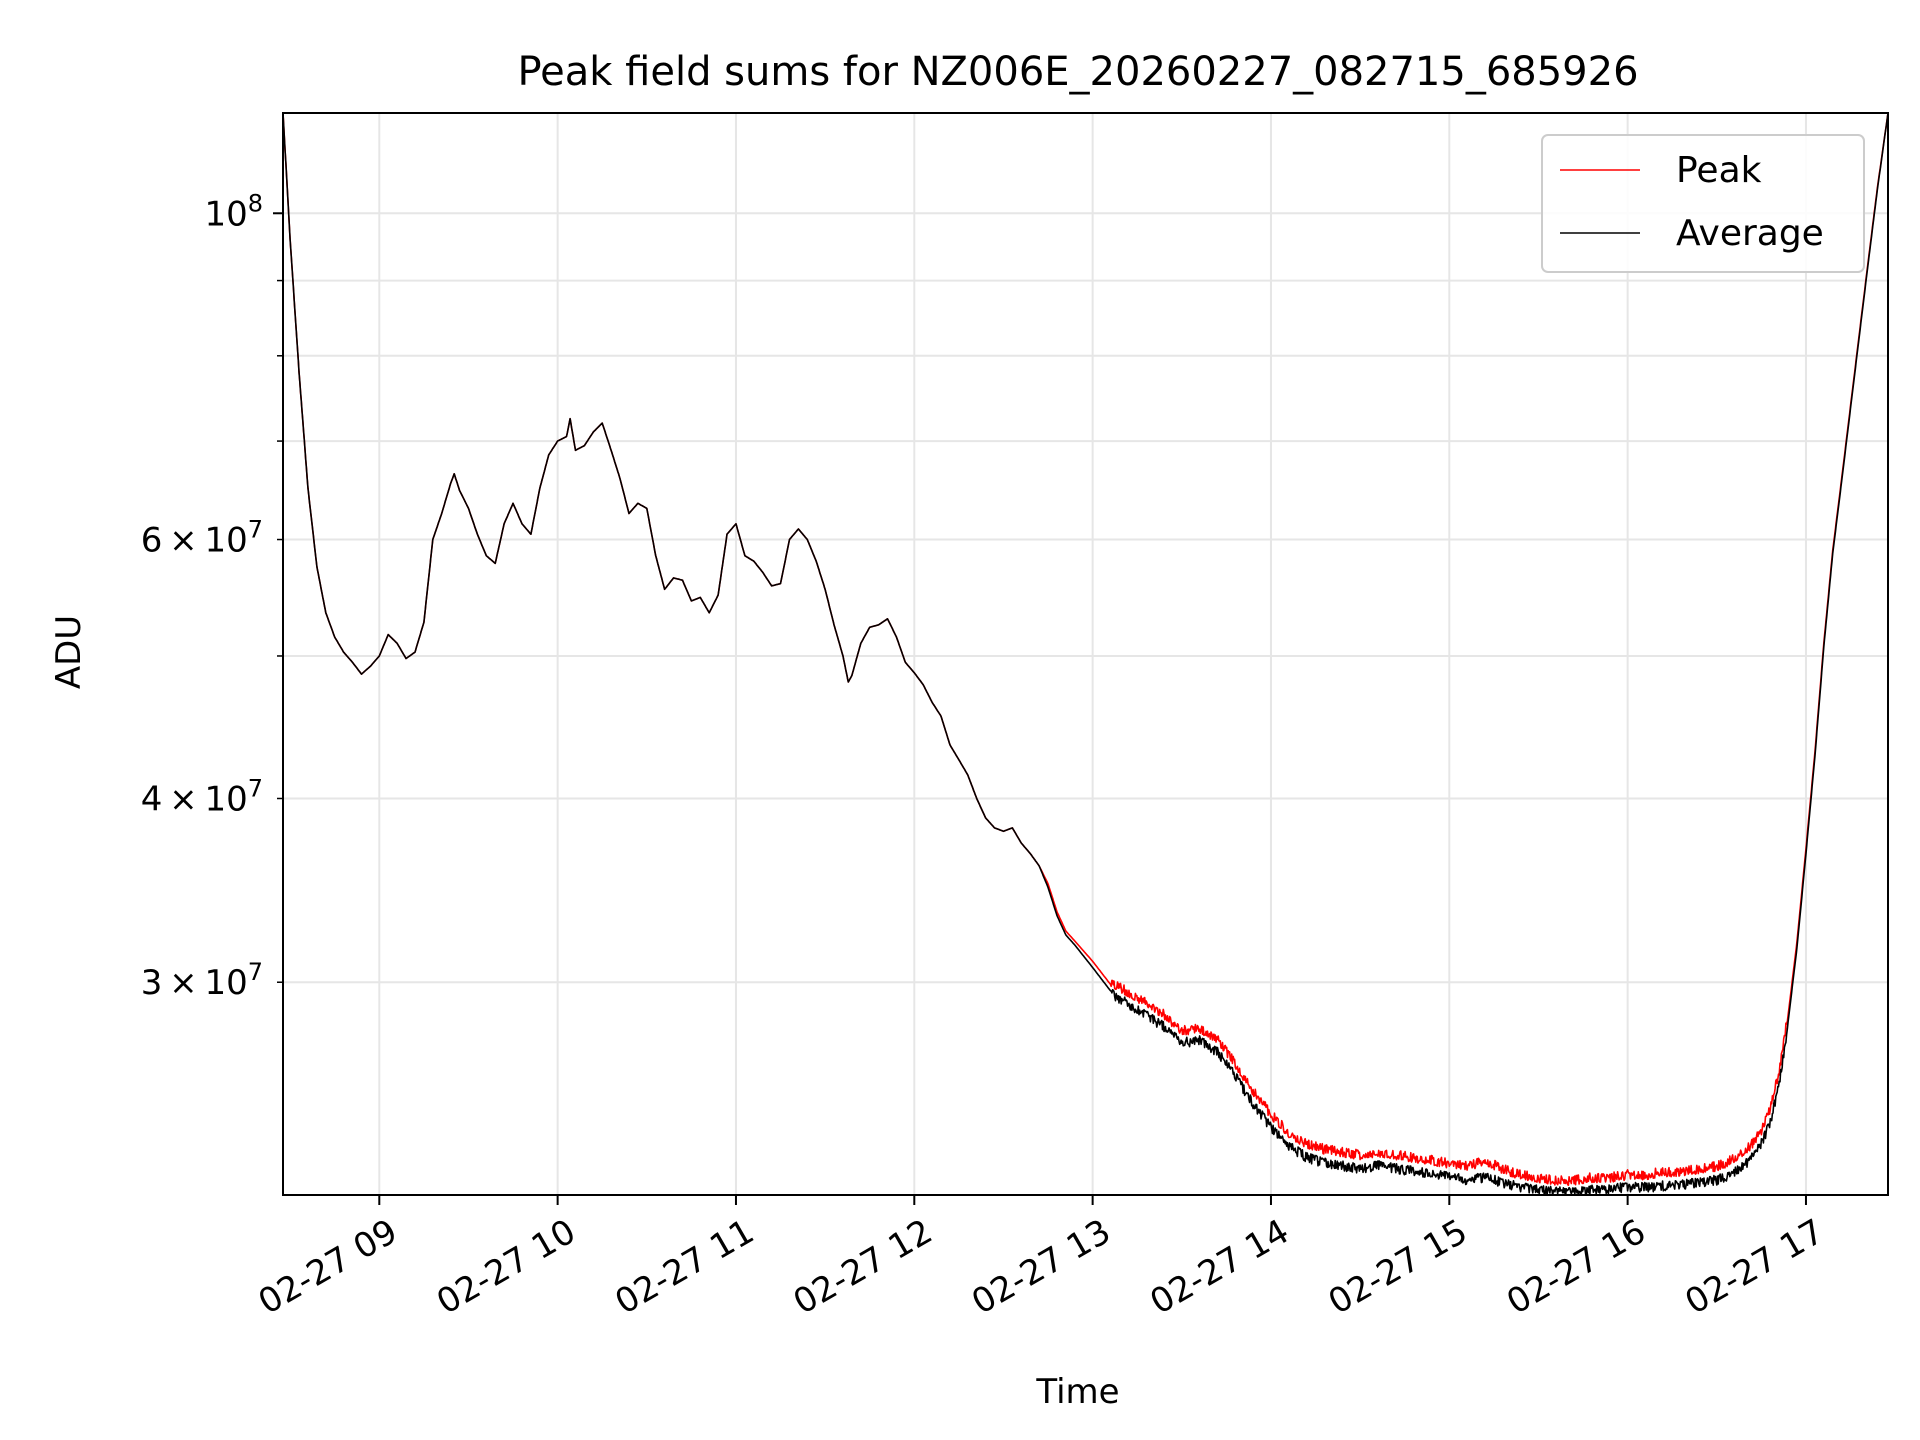  What do you see at coordinates (233, 211) in the screenshot?
I see `y-tick-label: 108` at bounding box center [233, 211].